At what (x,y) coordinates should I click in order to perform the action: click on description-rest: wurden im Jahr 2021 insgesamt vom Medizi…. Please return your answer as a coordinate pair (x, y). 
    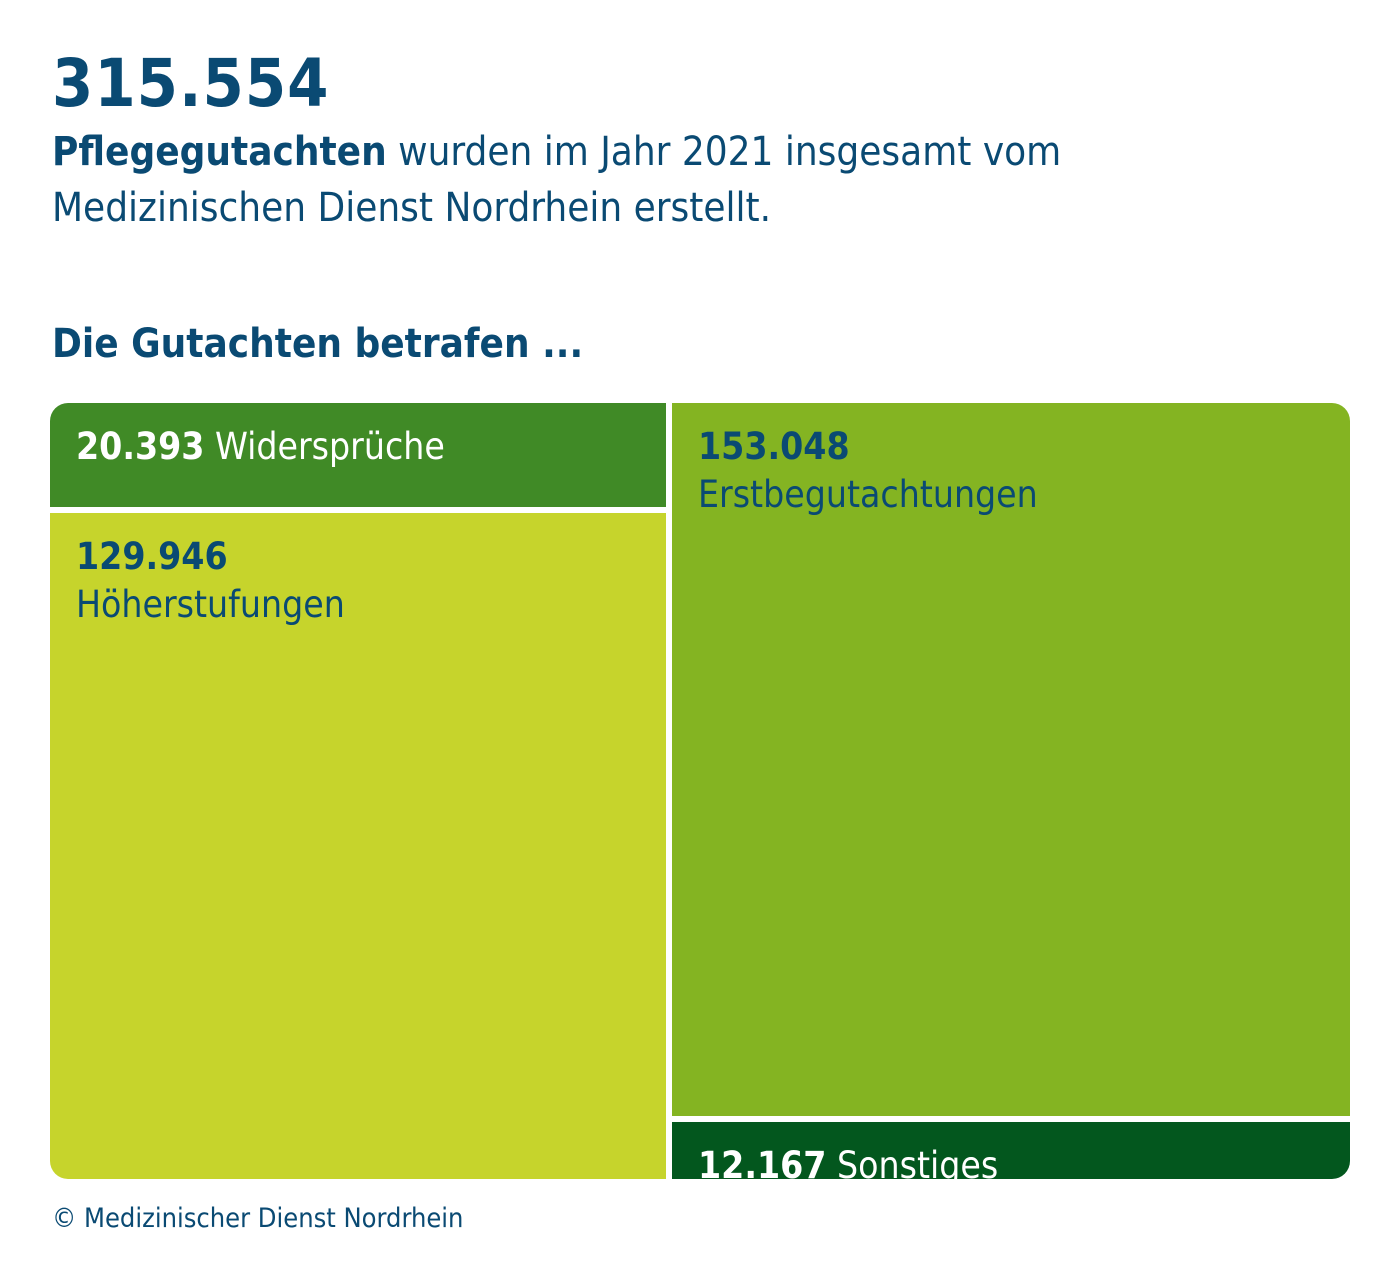
    Looking at the image, I should click on (557, 180).